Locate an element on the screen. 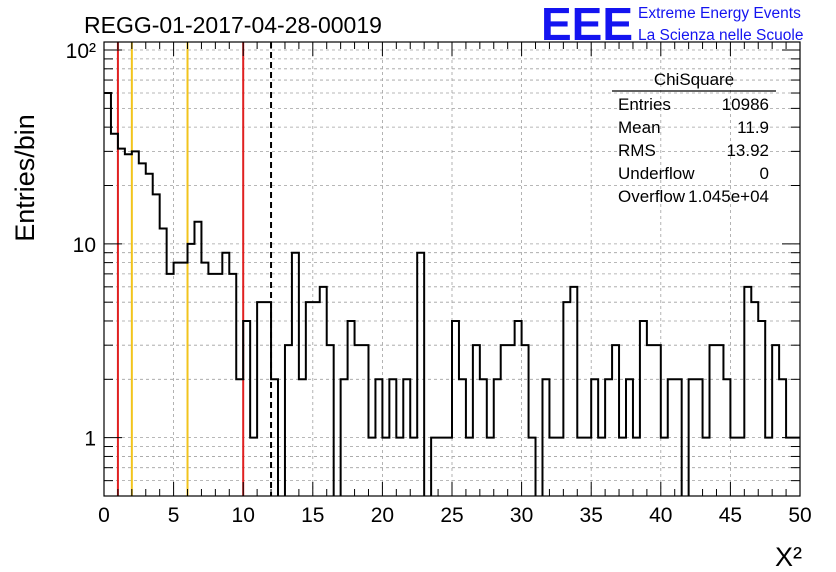  x-axis-title: X² is located at coordinates (788, 557).